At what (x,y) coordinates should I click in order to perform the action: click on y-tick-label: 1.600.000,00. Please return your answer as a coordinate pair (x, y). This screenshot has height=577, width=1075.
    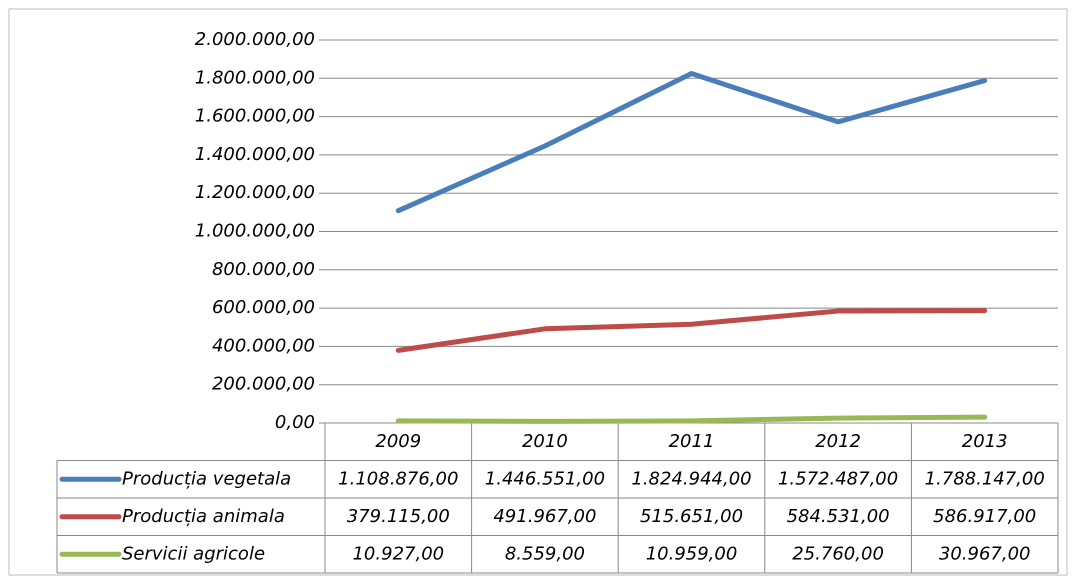
    Looking at the image, I should click on (255, 116).